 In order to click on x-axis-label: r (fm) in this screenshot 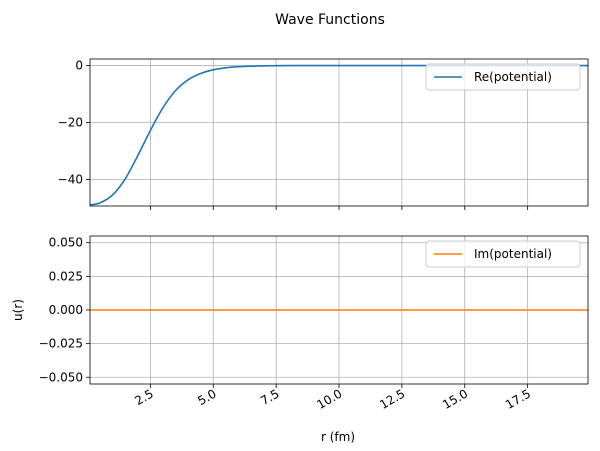, I will do `click(338, 437)`.